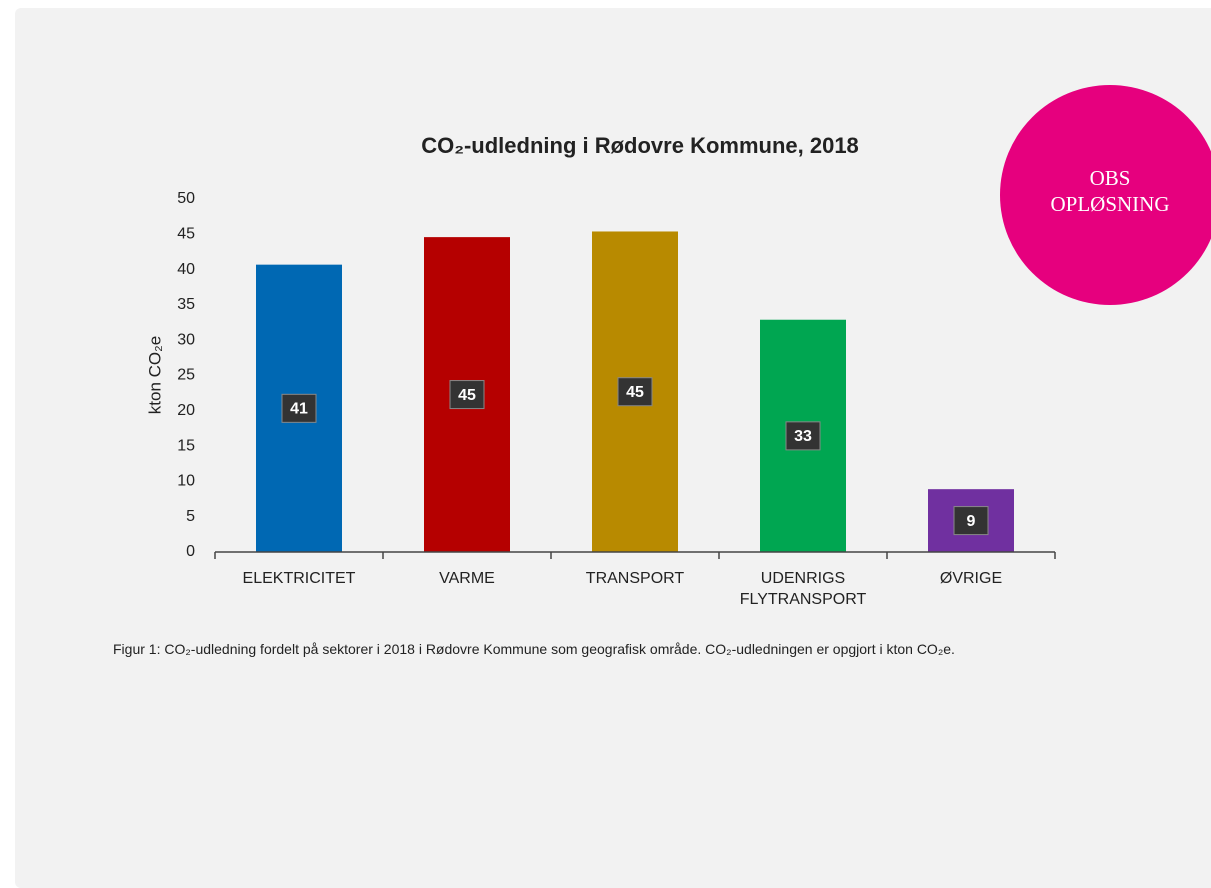 Image resolution: width=1211 pixels, height=888 pixels. Describe the element at coordinates (467, 578) in the screenshot. I see `x-tick-label: VARME` at that location.